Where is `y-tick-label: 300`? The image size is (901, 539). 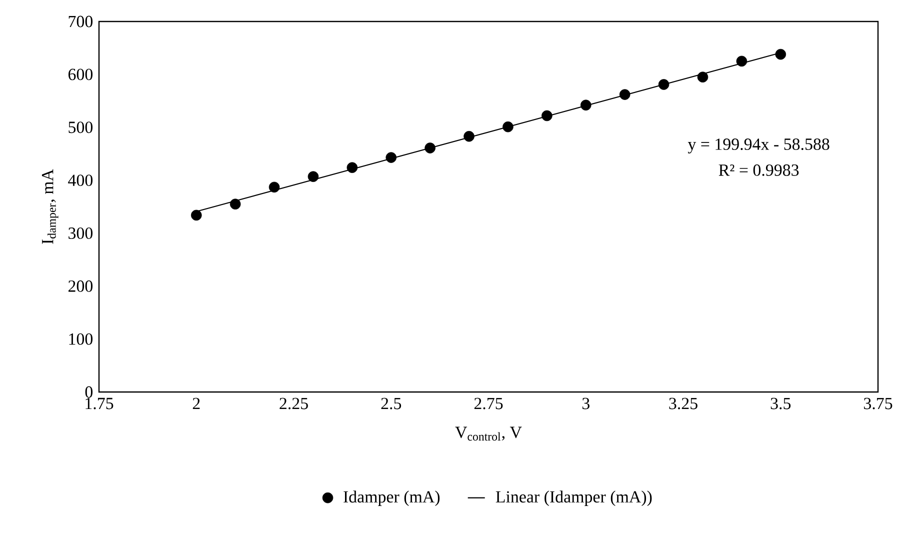 y-tick-label: 300 is located at coordinates (80, 233).